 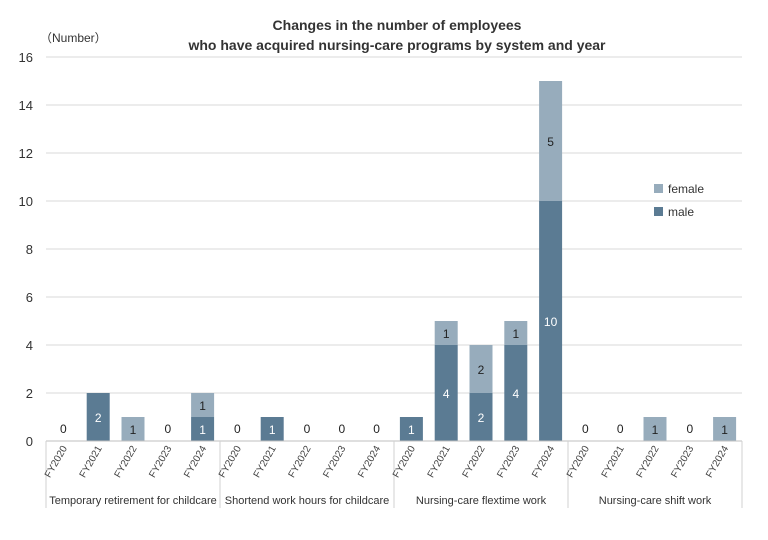 What do you see at coordinates (658, 188) in the screenshot?
I see `legend-swatch-female` at bounding box center [658, 188].